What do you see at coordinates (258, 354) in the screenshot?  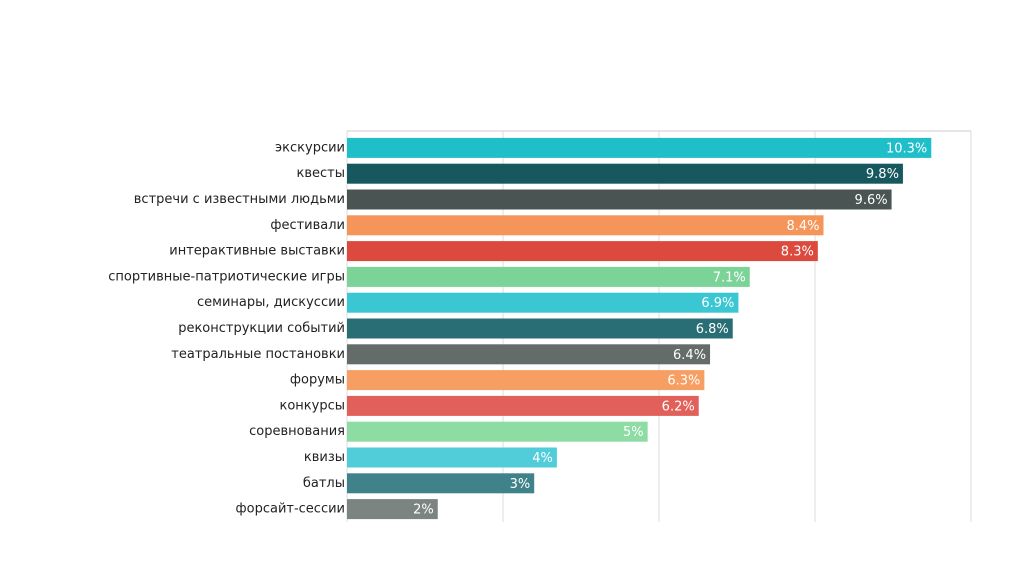 I see `category-label: театральные постановки` at bounding box center [258, 354].